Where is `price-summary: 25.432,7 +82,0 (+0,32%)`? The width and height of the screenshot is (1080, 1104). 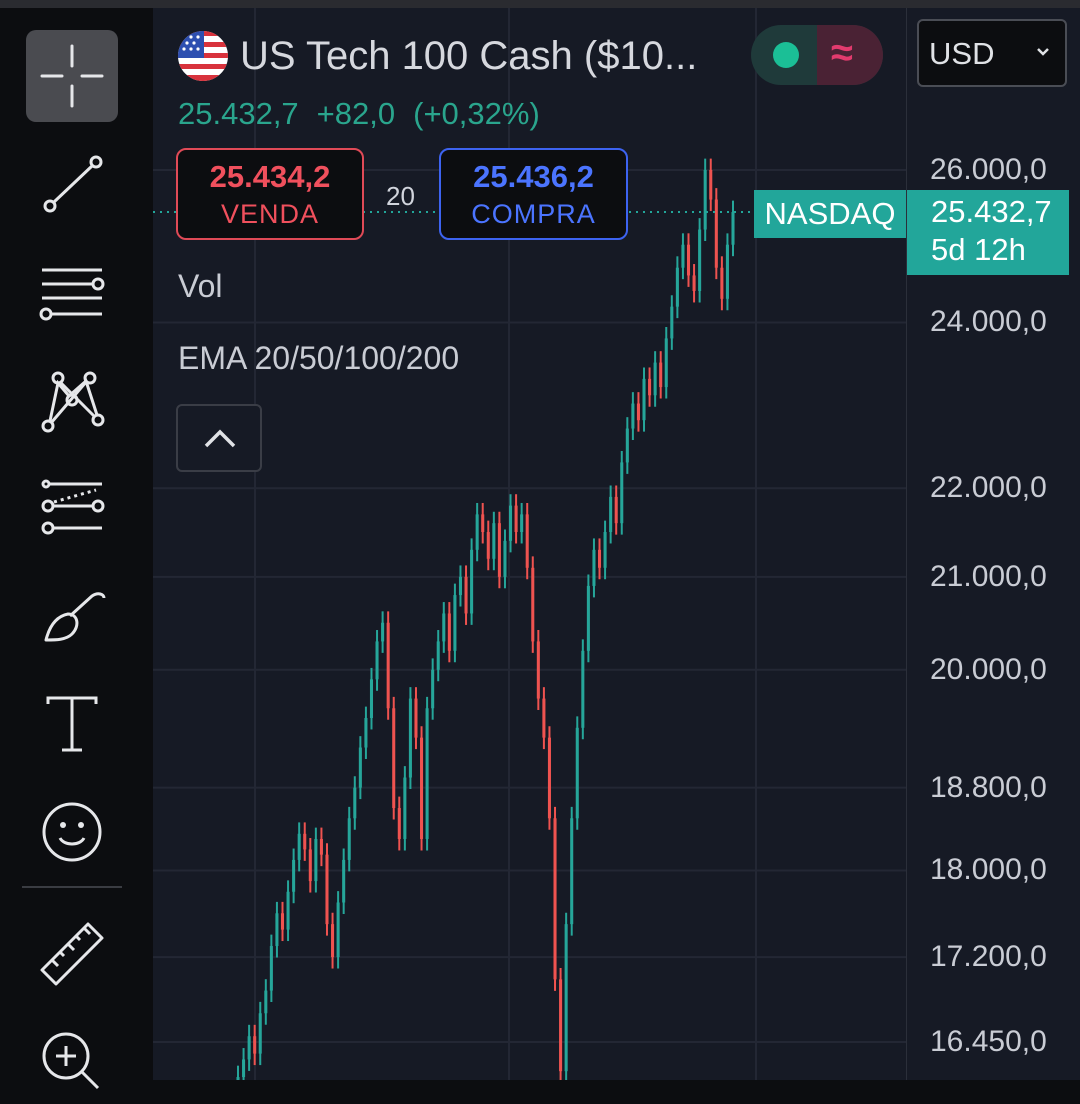 price-summary: 25.432,7 +82,0 (+0,32%) is located at coordinates (368, 114).